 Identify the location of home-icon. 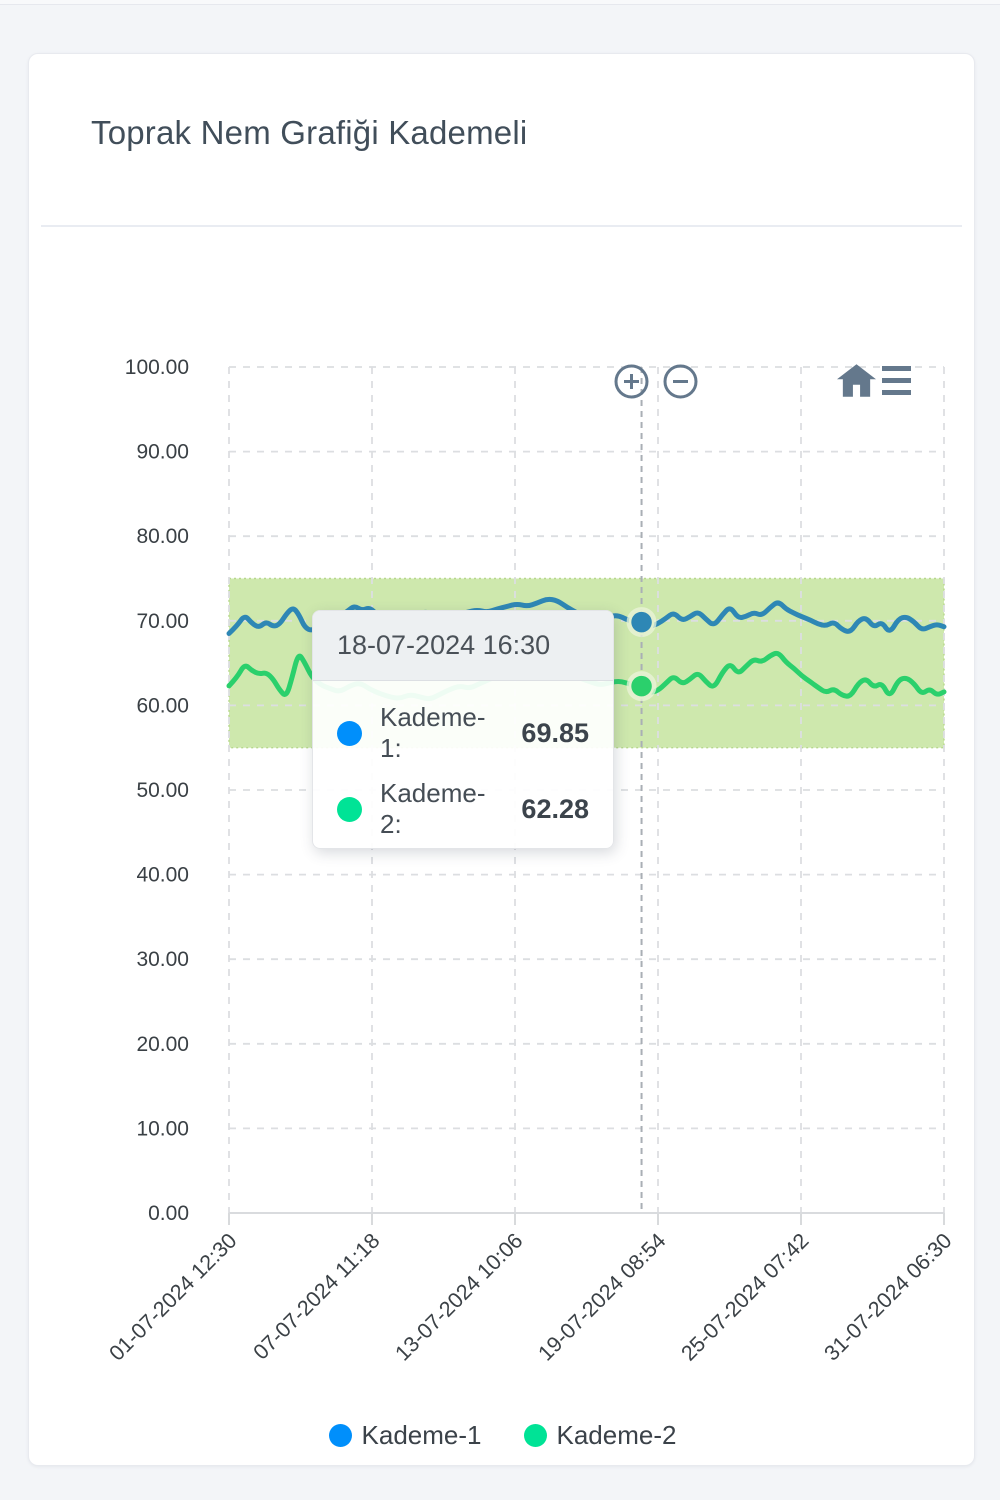
(856, 380).